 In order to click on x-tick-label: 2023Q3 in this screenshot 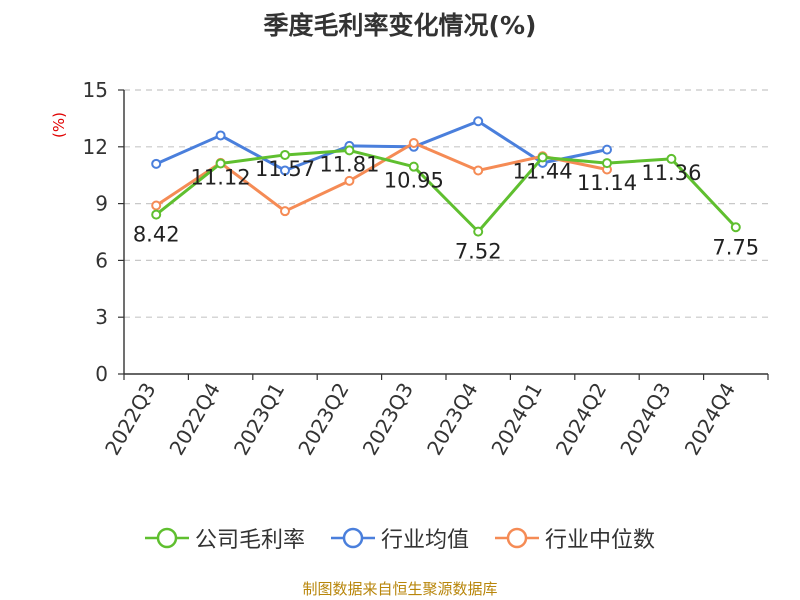, I will do `click(388, 419)`.